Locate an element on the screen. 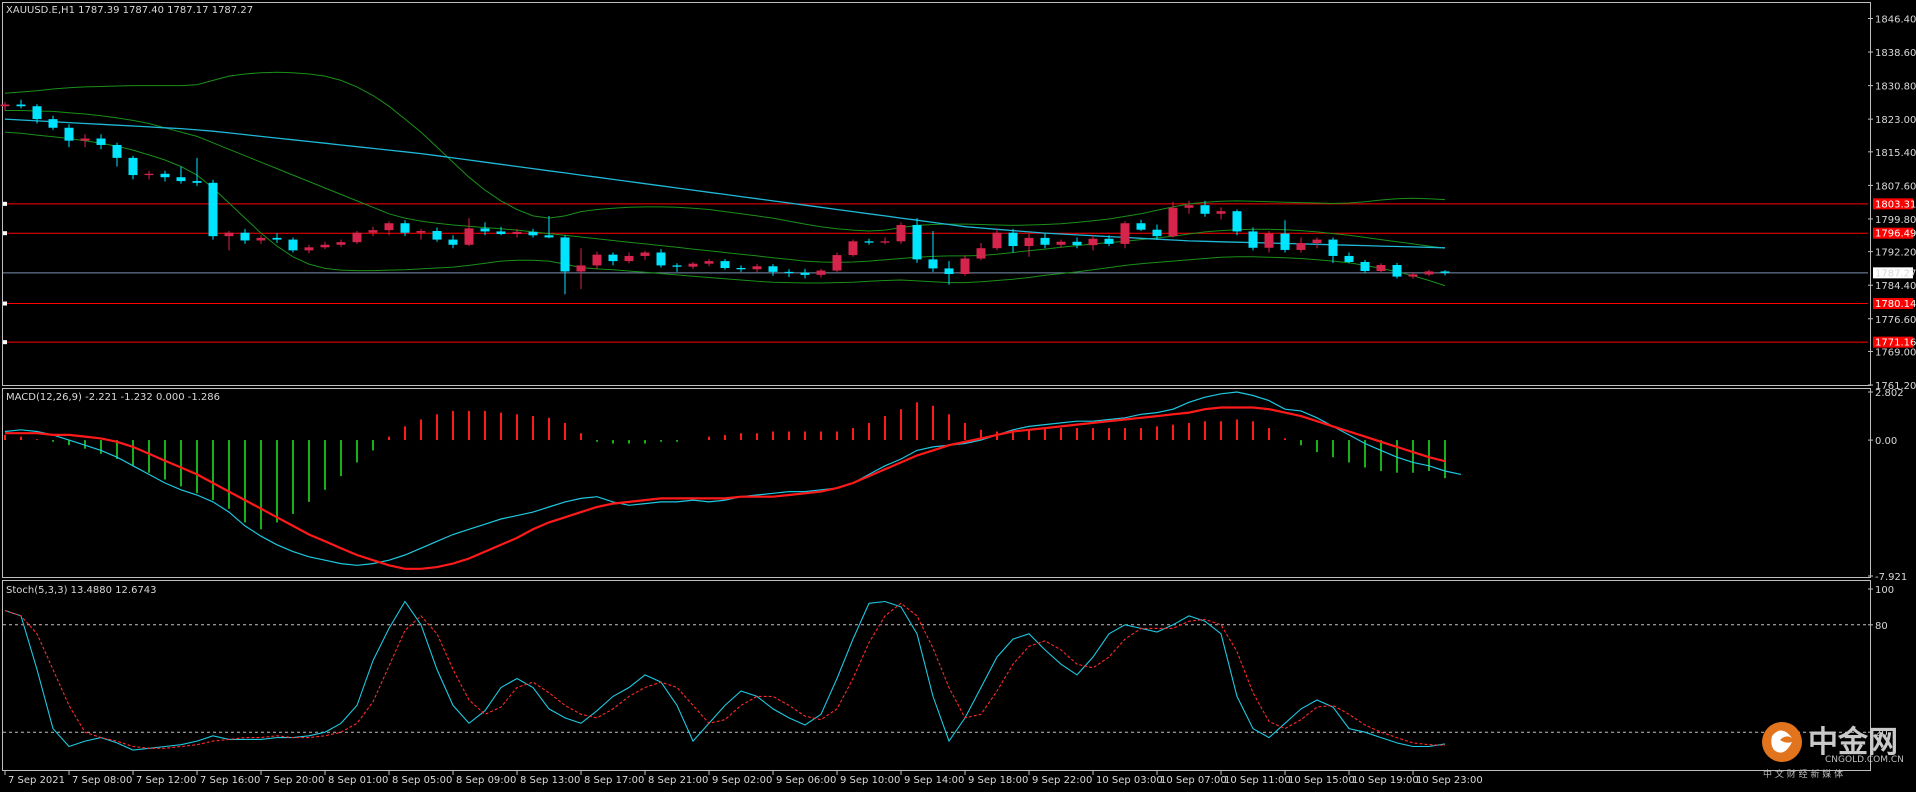  watermark-tagline: 中 文 财 经 新 媒 体 is located at coordinates (1803, 774).